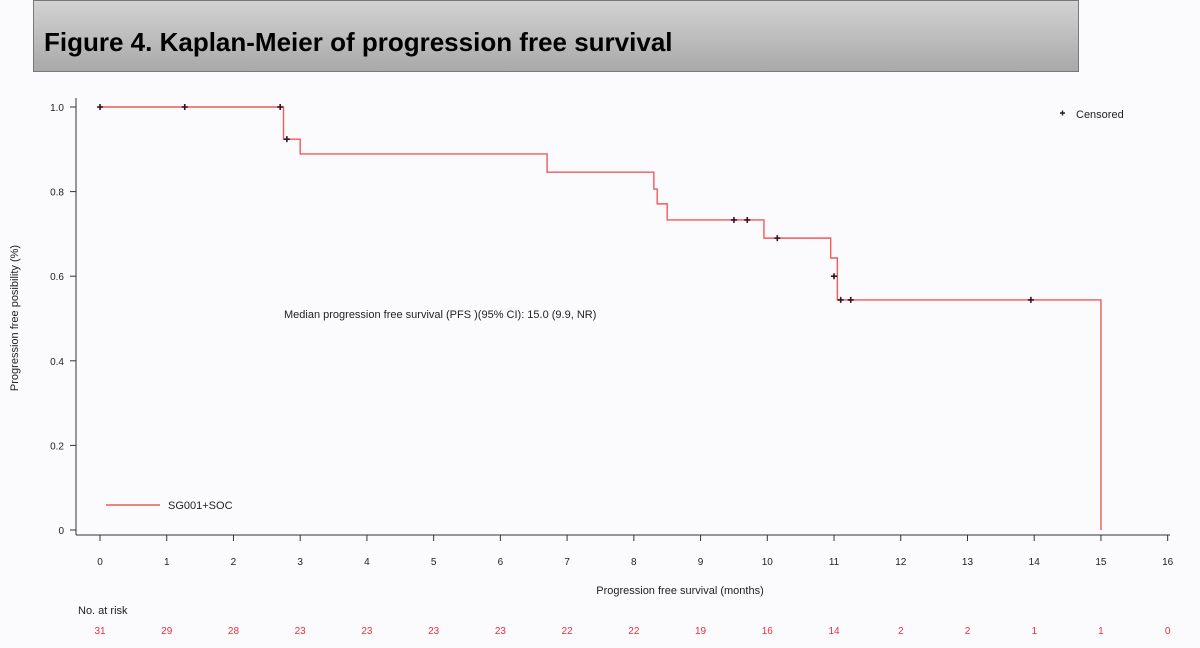 The width and height of the screenshot is (1200, 648). Describe the element at coordinates (15, 318) in the screenshot. I see `y-axis-label: Progression free posibility (%)` at that location.